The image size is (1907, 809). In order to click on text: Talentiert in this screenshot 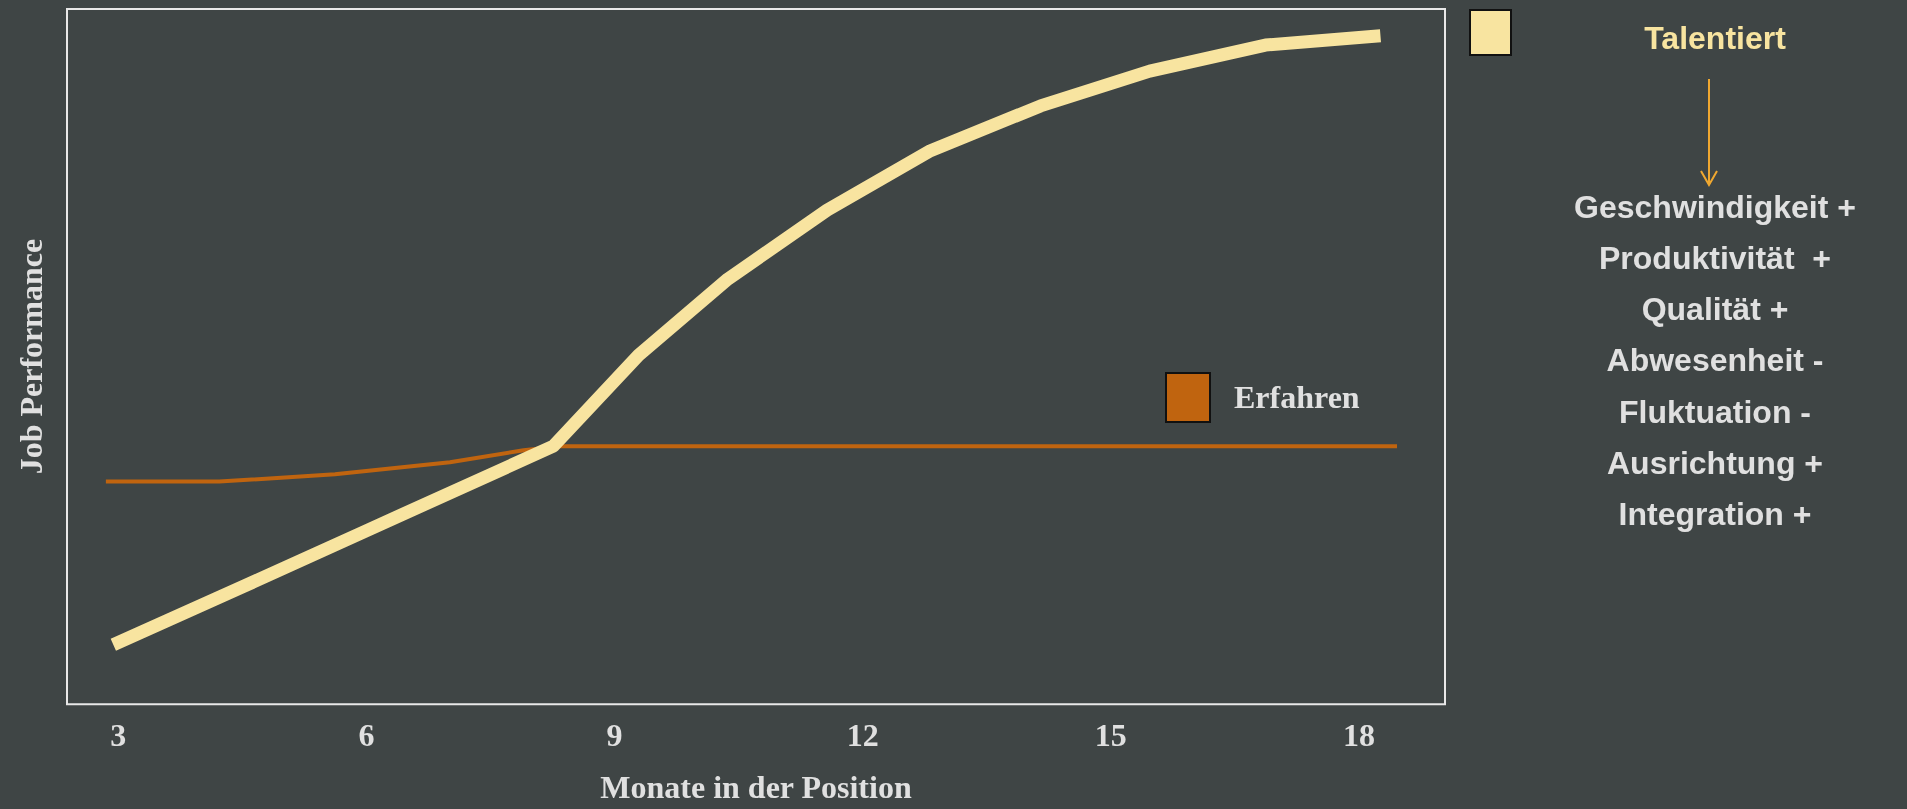, I will do `click(1715, 37)`.